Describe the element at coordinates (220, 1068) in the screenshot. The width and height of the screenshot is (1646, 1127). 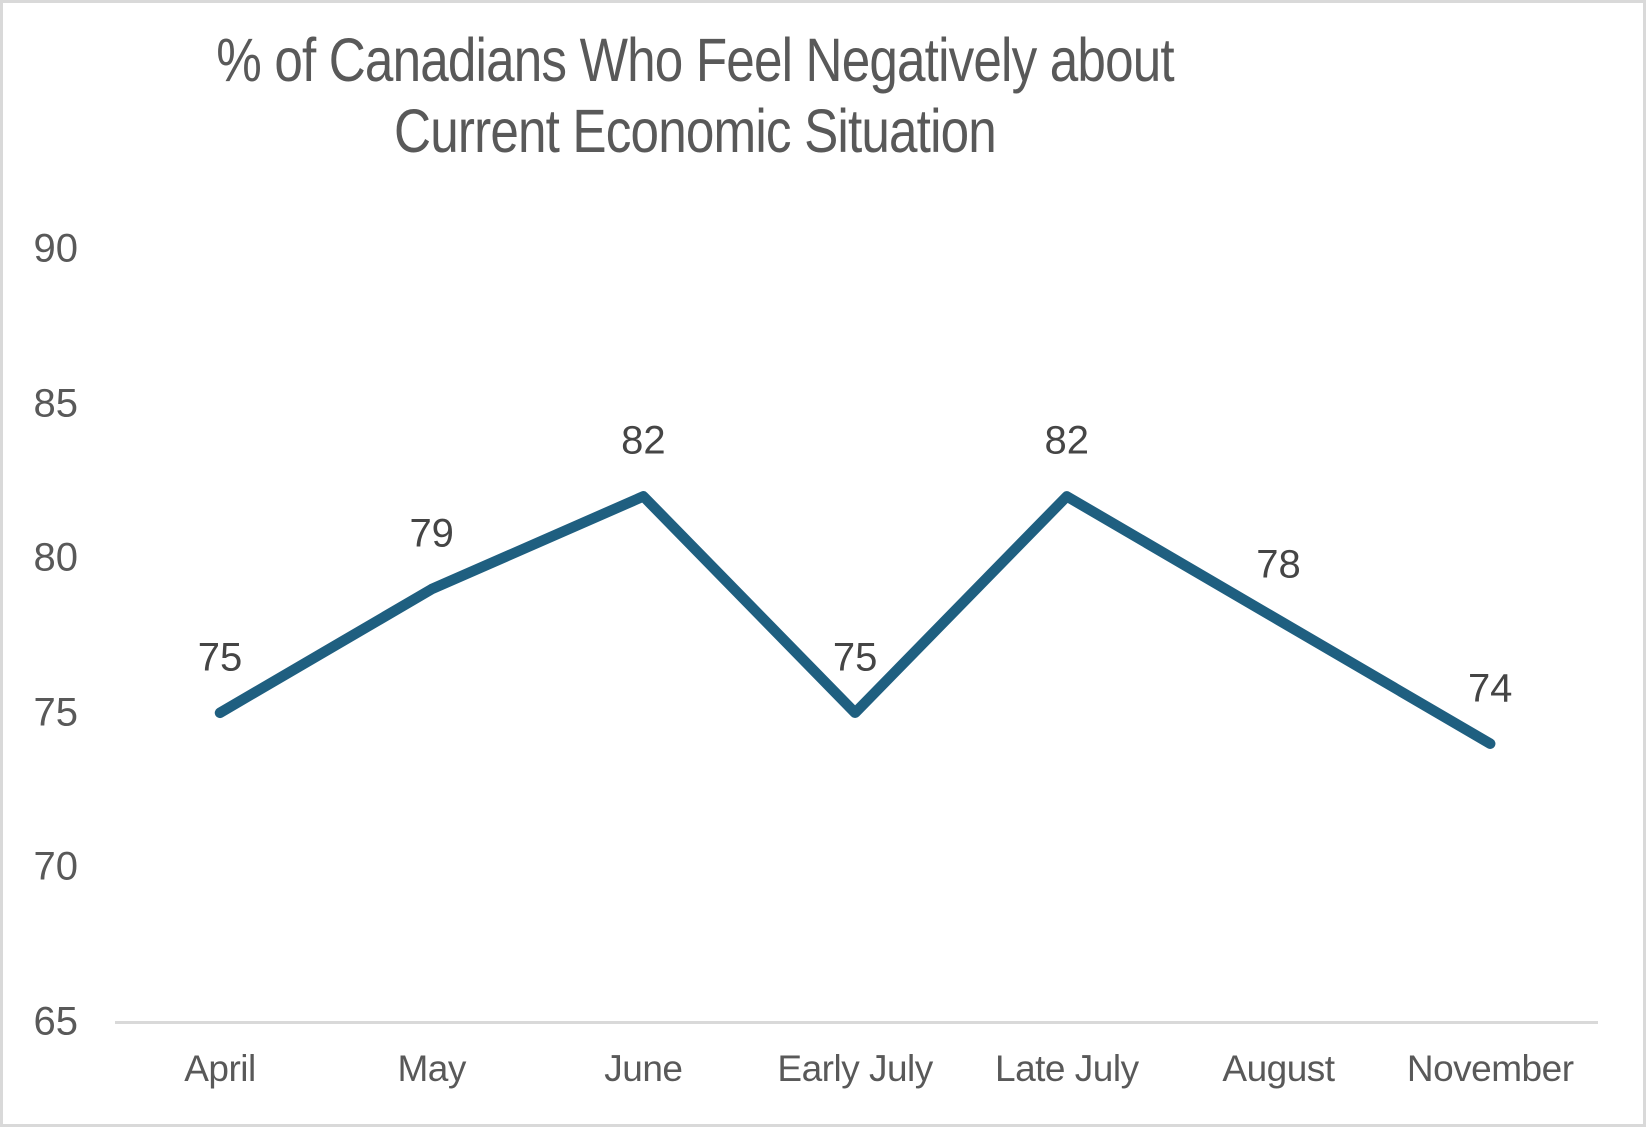
I see `x-category-label-april: April` at that location.